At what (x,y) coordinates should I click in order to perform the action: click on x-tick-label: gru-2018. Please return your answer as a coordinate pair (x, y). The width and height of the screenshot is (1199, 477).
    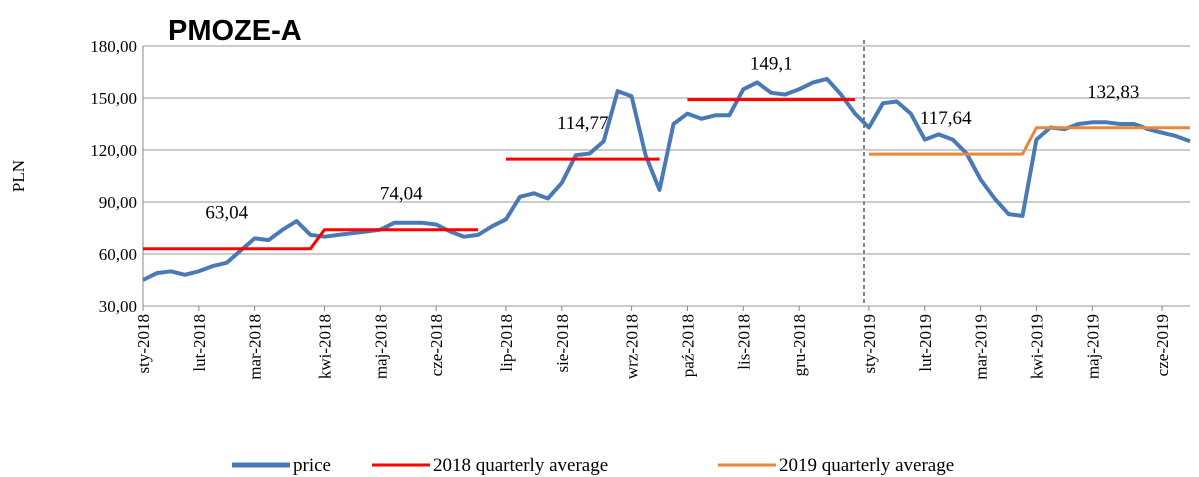
    Looking at the image, I should click on (799, 345).